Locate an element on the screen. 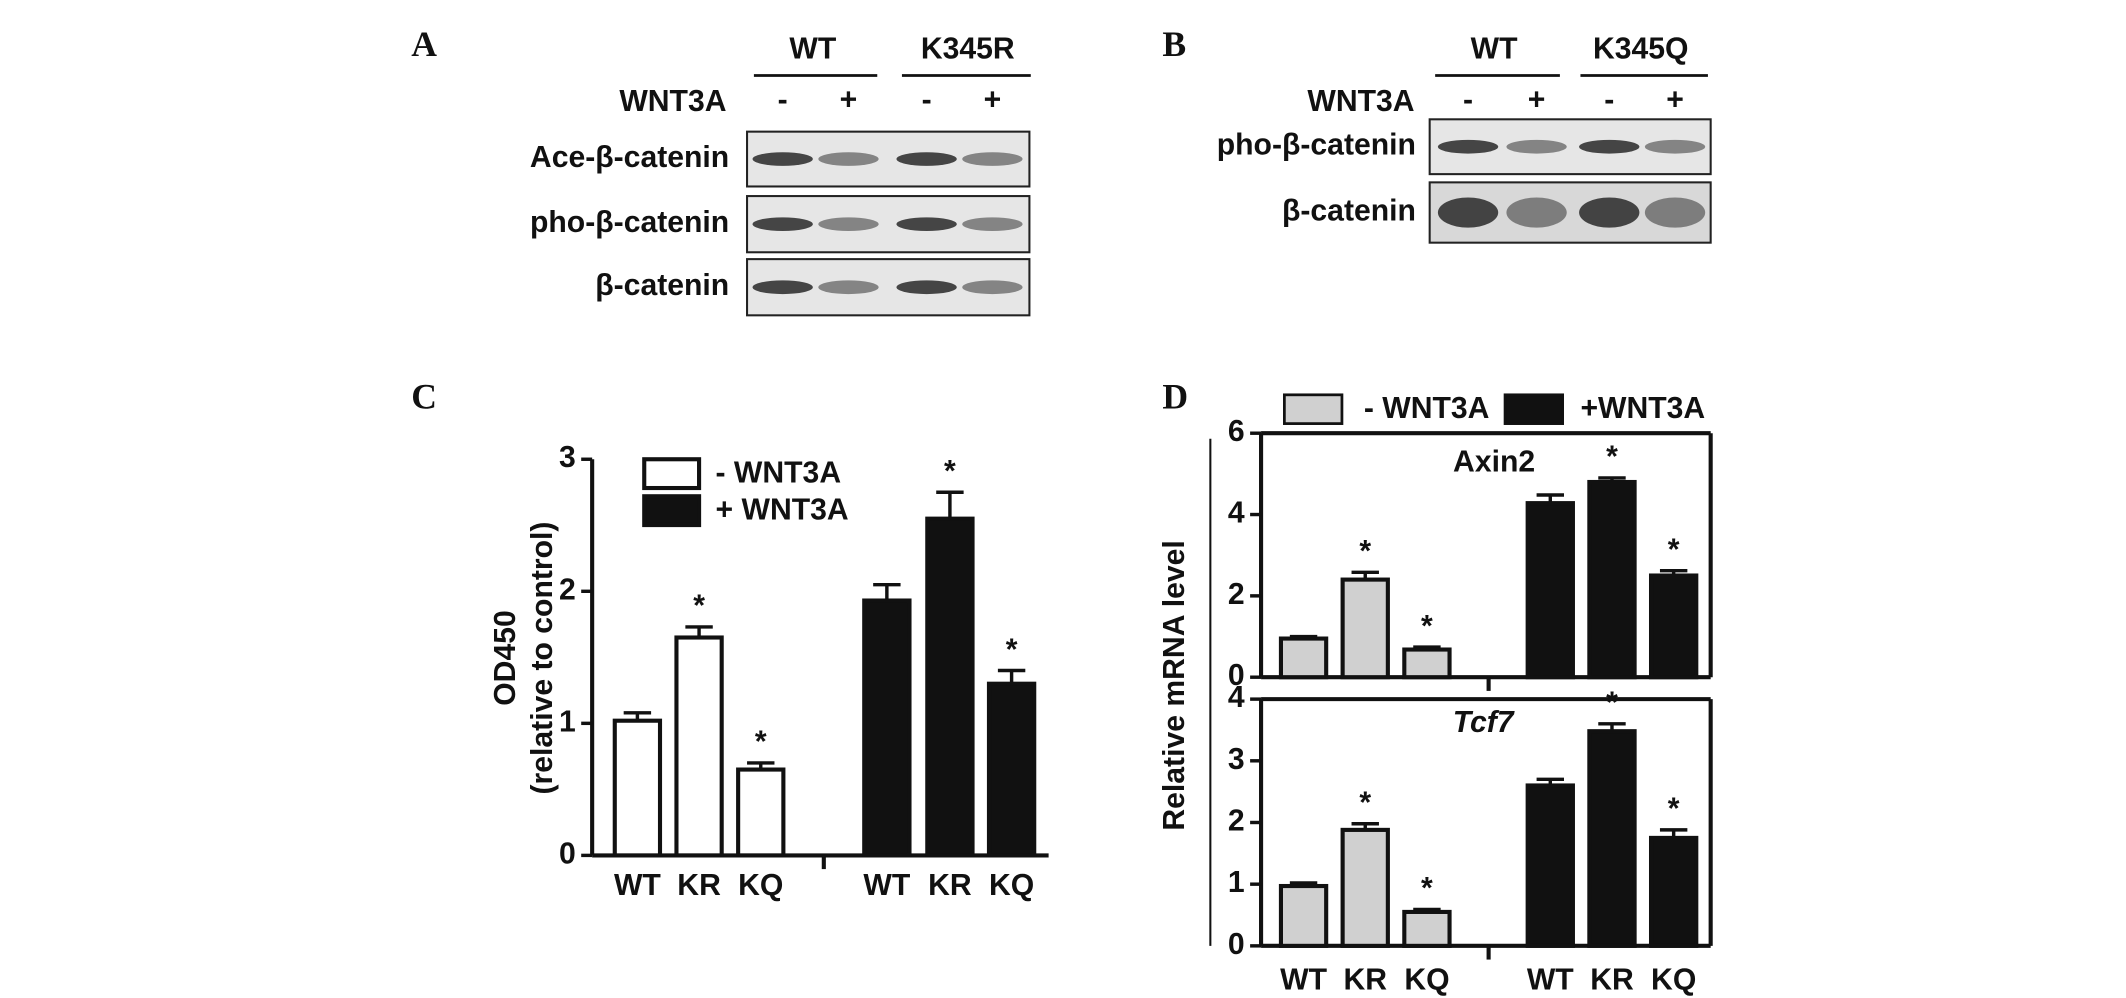 This screenshot has width=2126, height=998. y-tick-label: 6 is located at coordinates (1236, 431).